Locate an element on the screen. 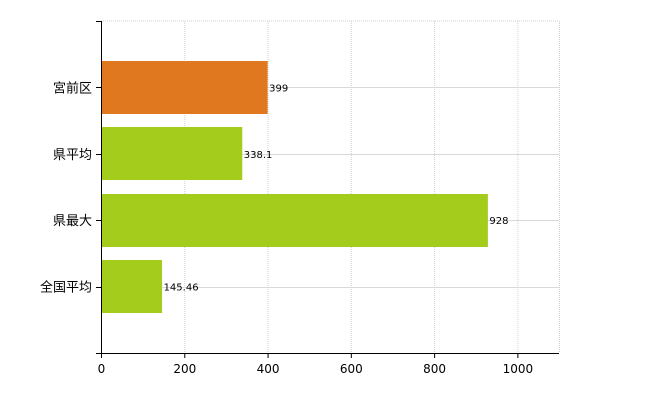 The width and height of the screenshot is (650, 404). category-label-1: 県平均 is located at coordinates (72, 155).